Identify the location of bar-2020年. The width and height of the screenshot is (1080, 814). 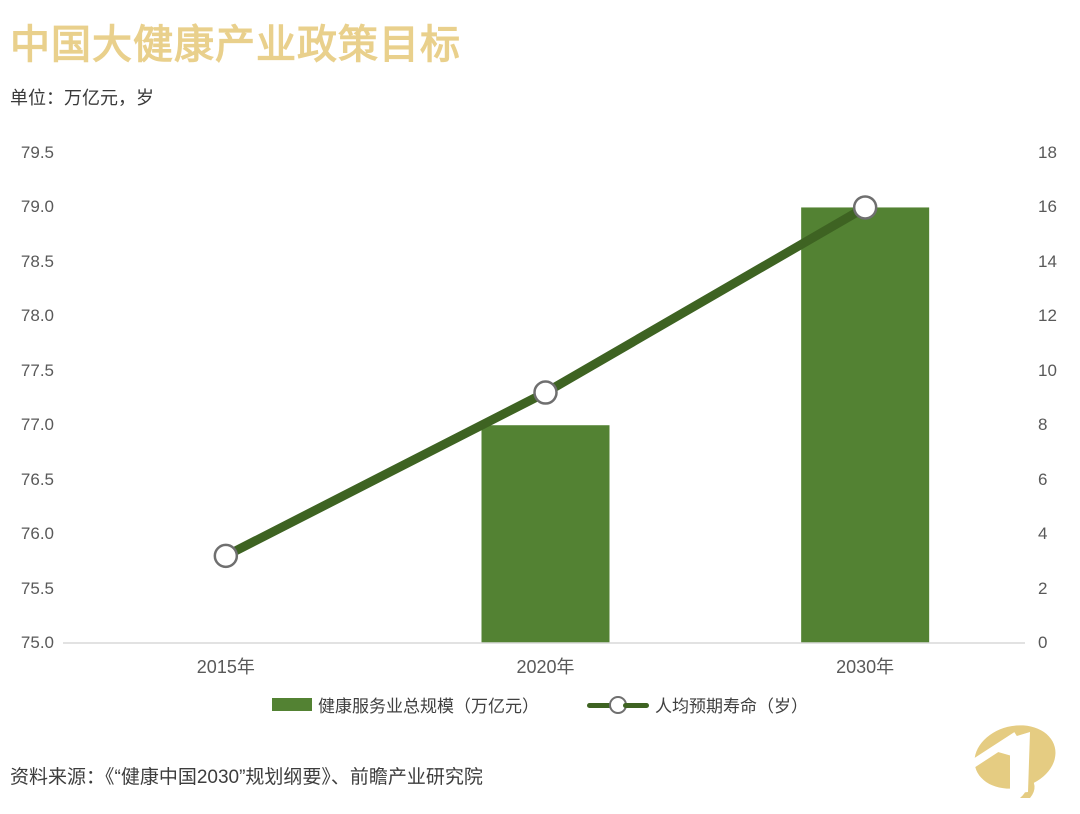
(545, 534).